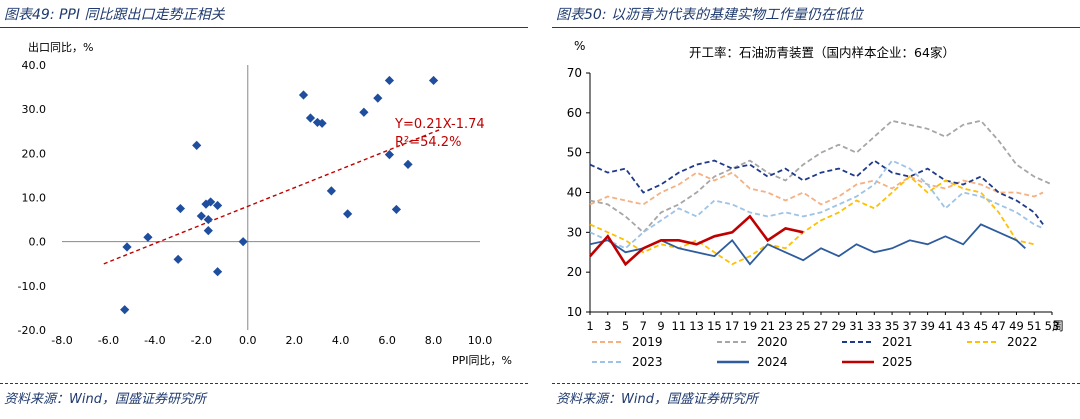 The image size is (1080, 419). What do you see at coordinates (816, 383) in the screenshot?
I see `right-bottom-rule` at bounding box center [816, 383].